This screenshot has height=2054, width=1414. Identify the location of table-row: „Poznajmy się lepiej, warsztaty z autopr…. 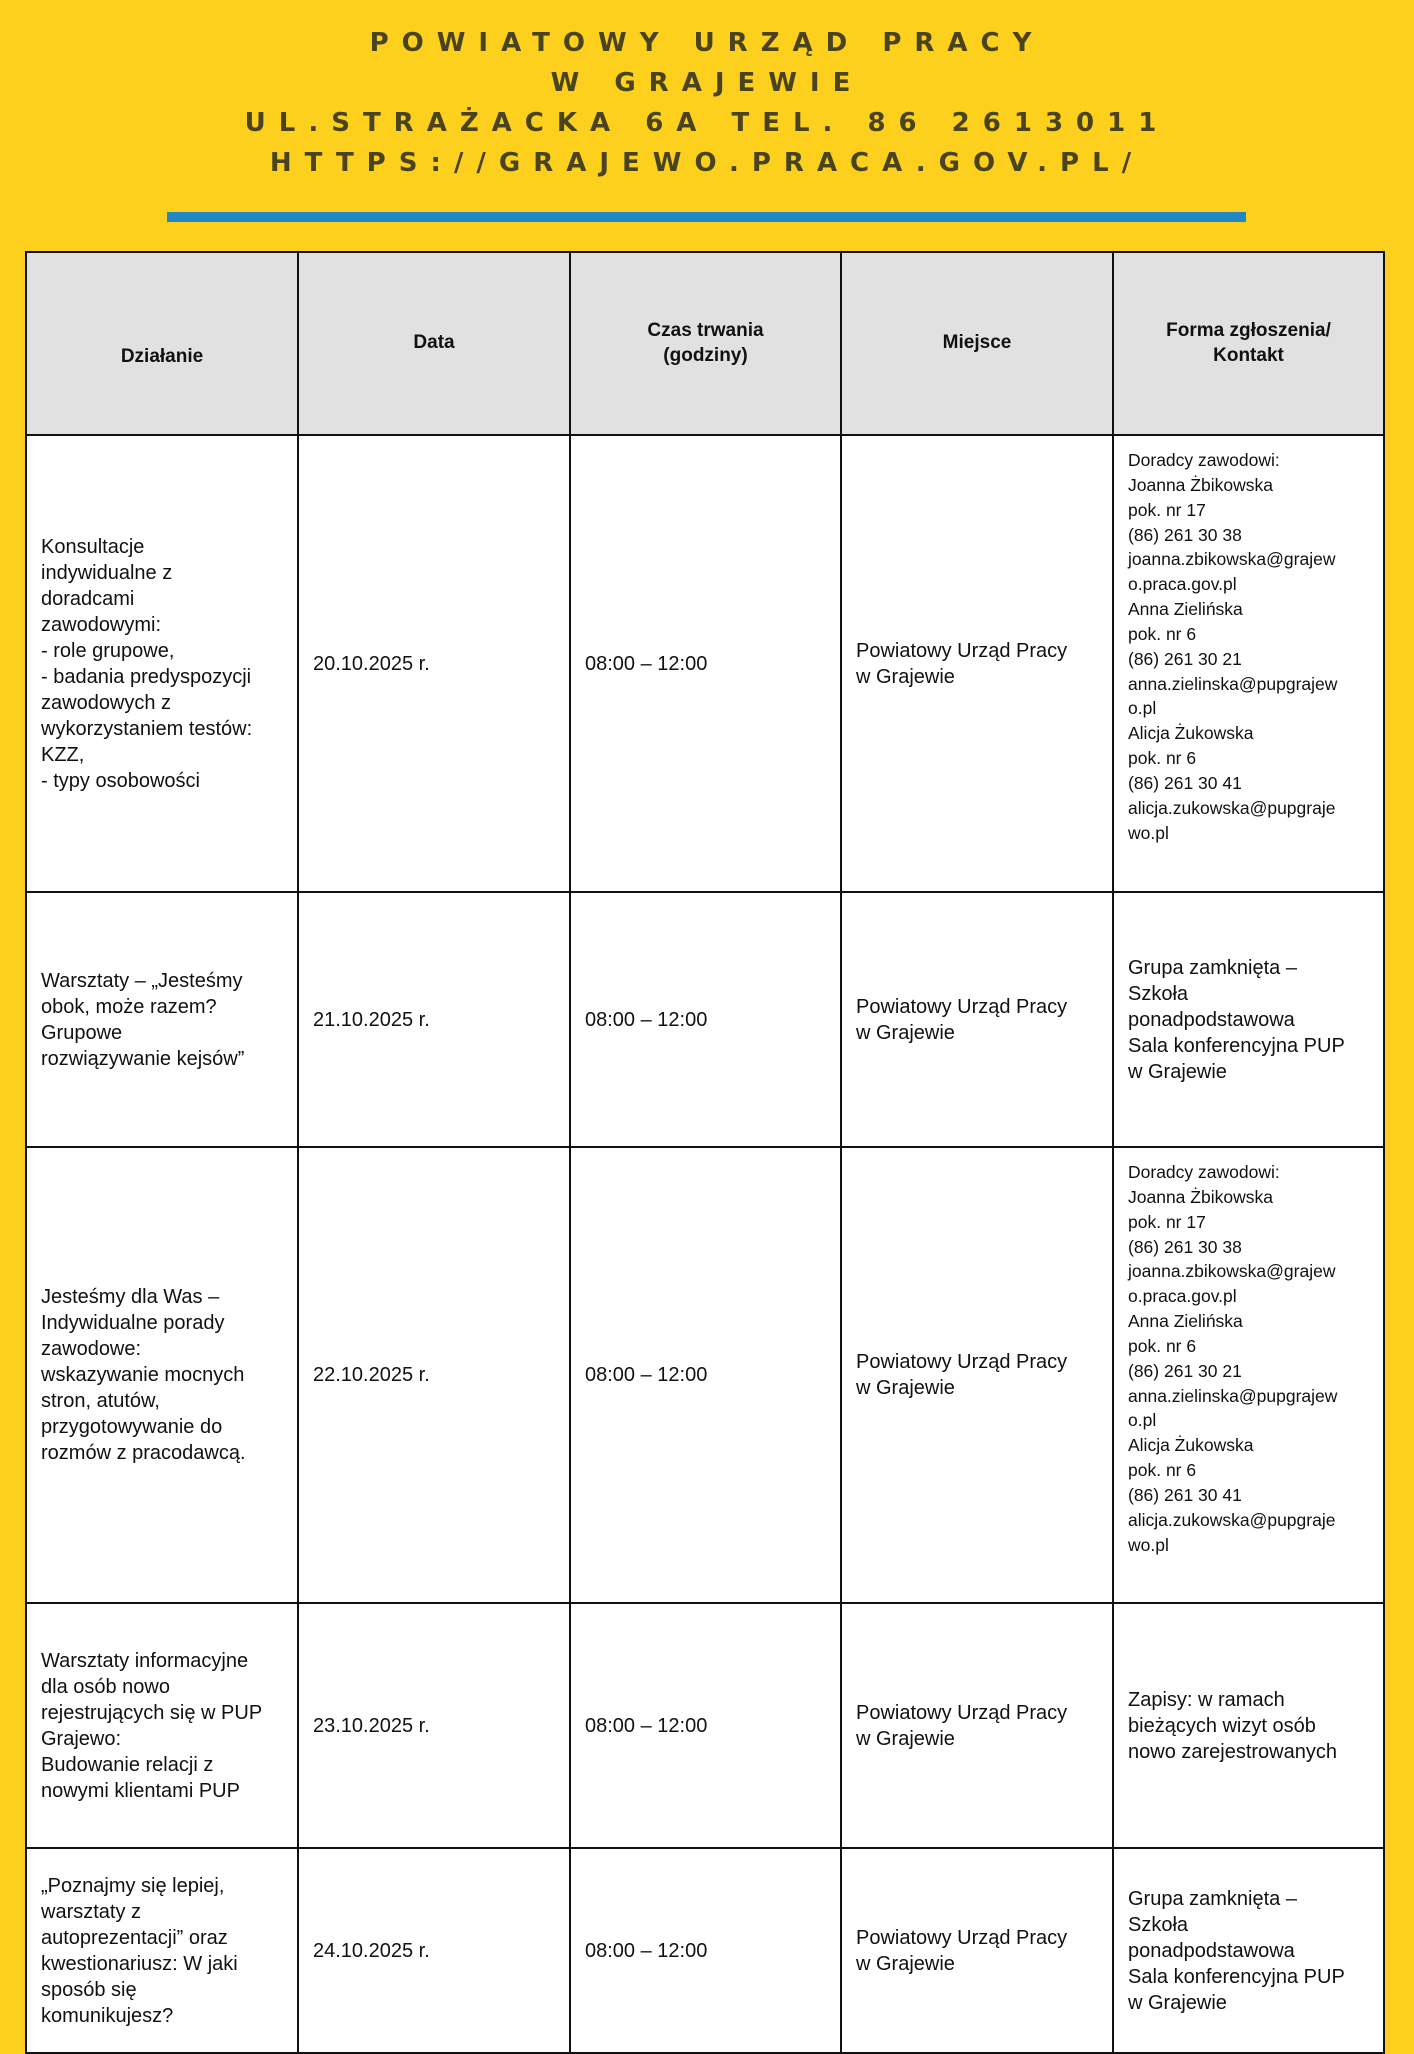
(705, 1950).